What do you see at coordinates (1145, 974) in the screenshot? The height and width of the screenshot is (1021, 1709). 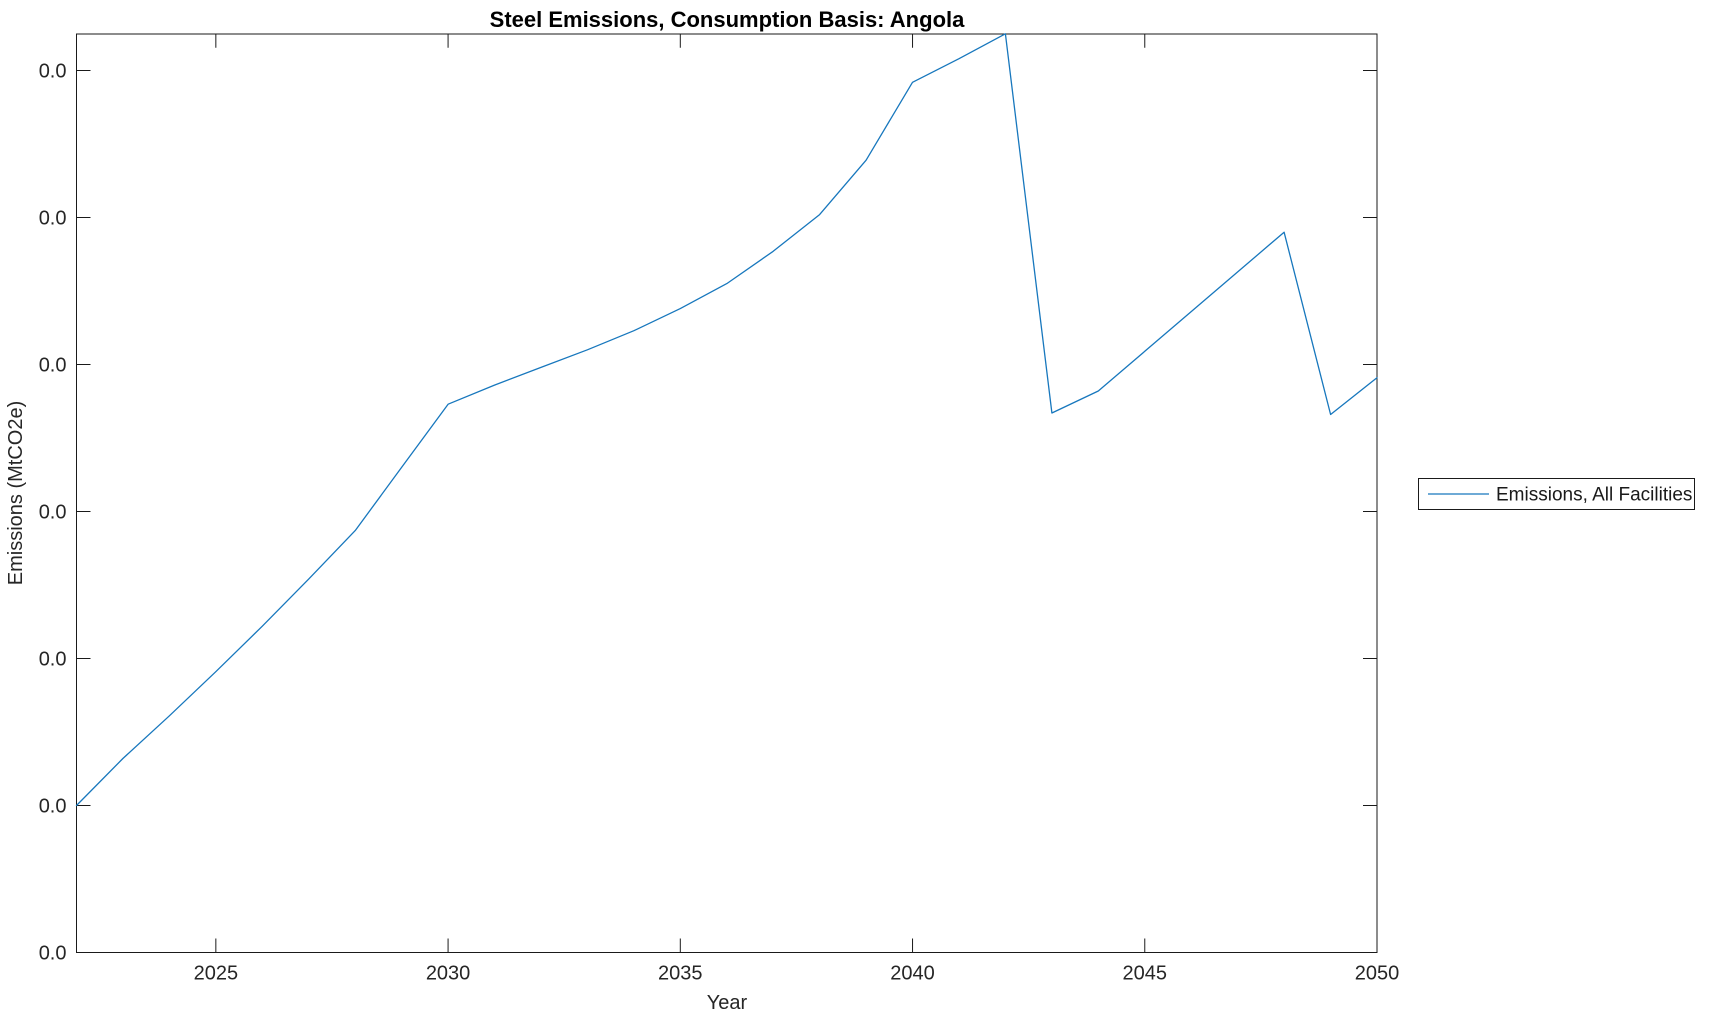 I see `x-tick-label: 2045` at bounding box center [1145, 974].